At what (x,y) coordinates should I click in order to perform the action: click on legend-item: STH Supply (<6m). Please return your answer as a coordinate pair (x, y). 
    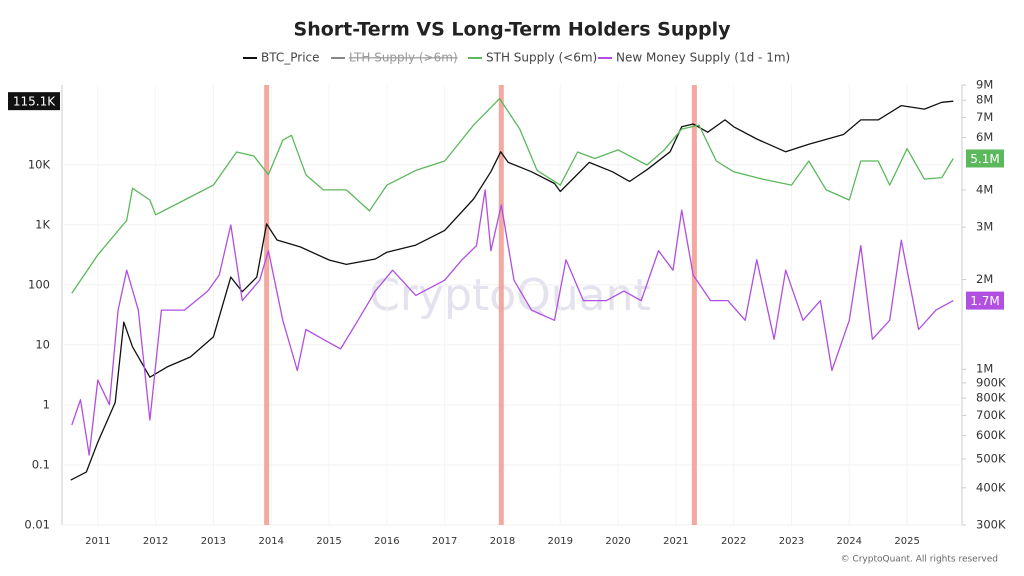
    Looking at the image, I should click on (532, 58).